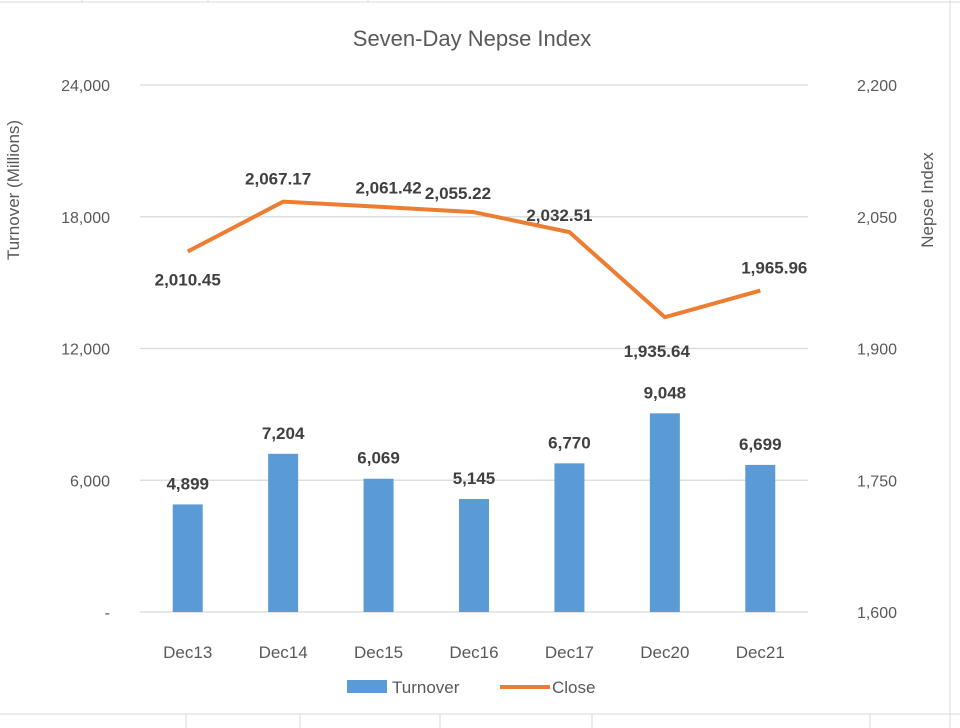 The width and height of the screenshot is (960, 728). What do you see at coordinates (187, 483) in the screenshot?
I see `turnover-value-label: 4,899` at bounding box center [187, 483].